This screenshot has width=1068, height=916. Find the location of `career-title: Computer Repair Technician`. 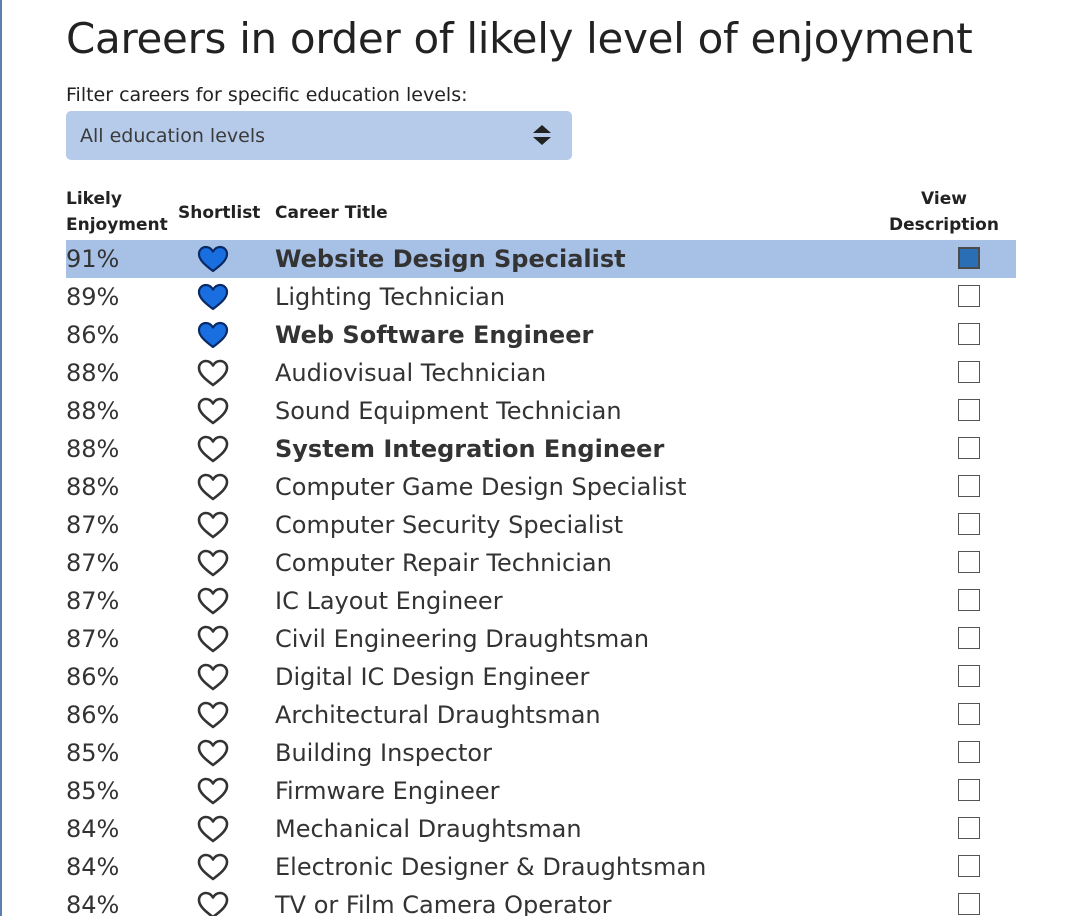

career-title: Computer Repair Technician is located at coordinates (443, 563).